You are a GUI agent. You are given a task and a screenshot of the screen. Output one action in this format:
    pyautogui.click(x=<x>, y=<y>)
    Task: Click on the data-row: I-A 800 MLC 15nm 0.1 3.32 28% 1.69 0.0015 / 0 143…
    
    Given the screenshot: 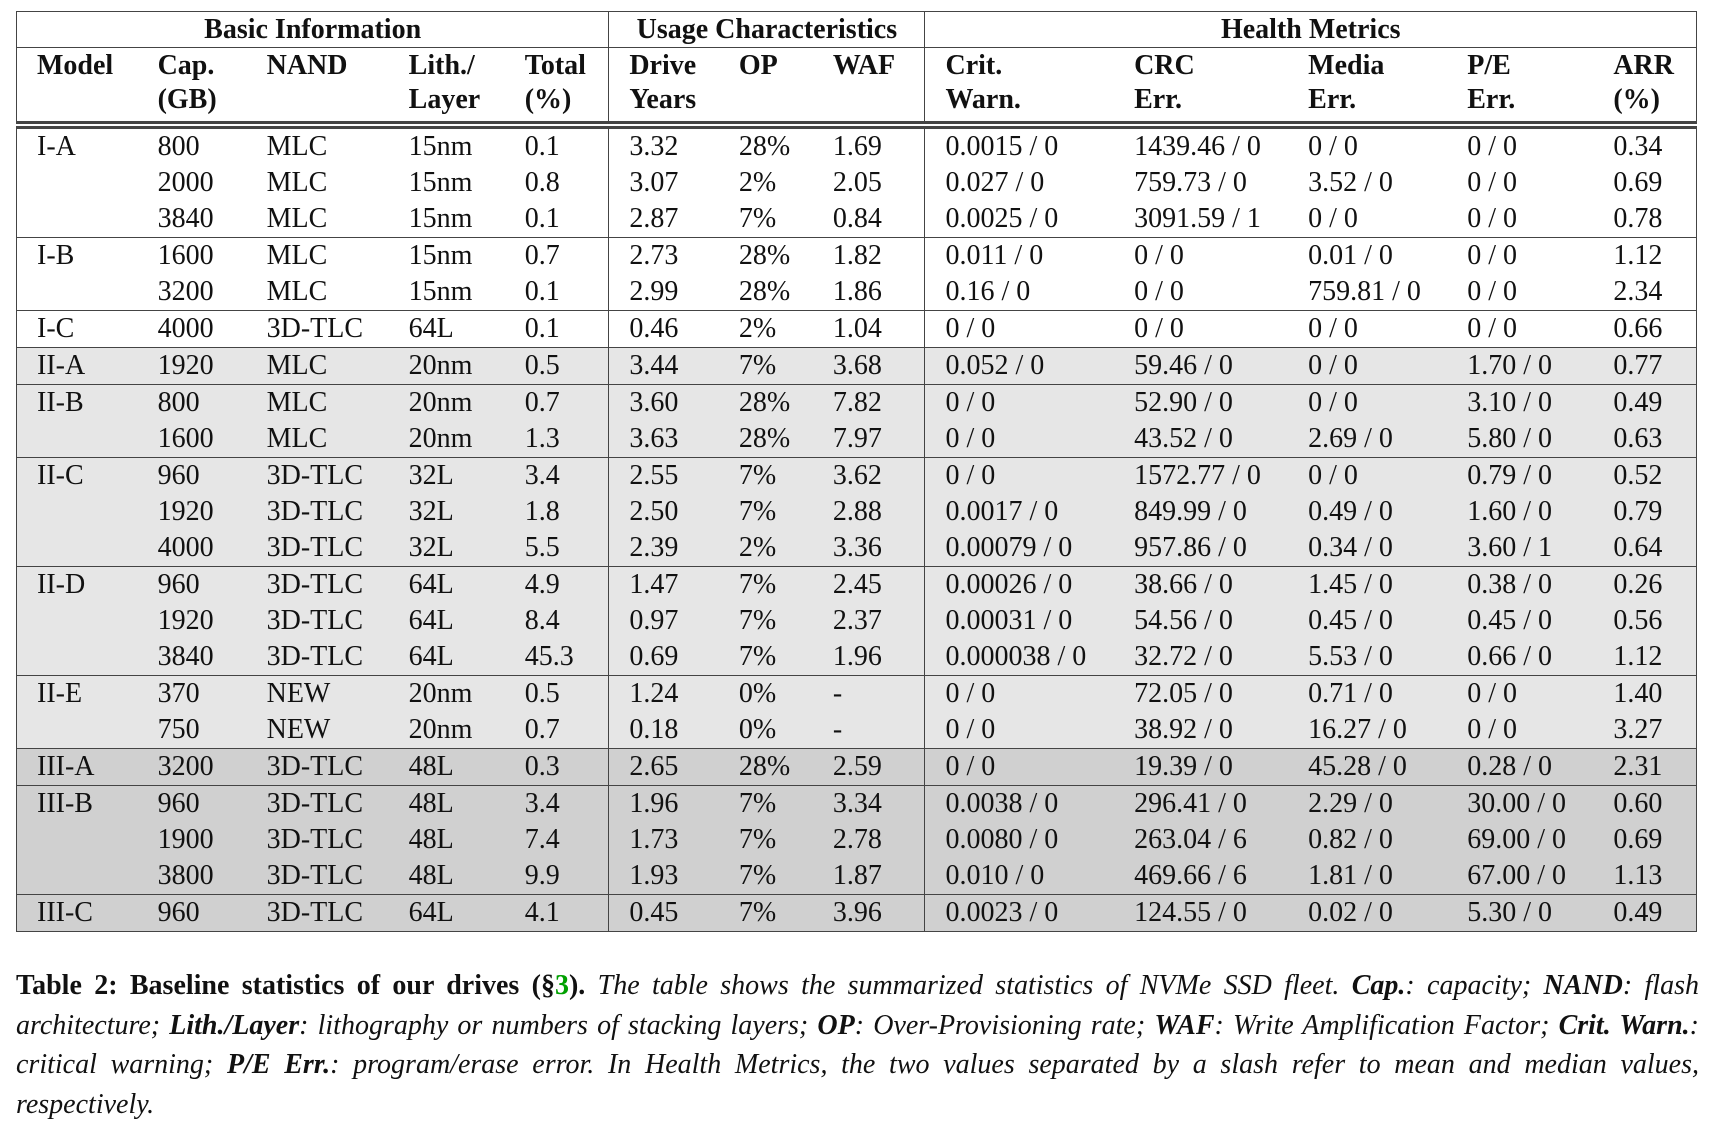 What is the action you would take?
    pyautogui.click(x=856, y=145)
    